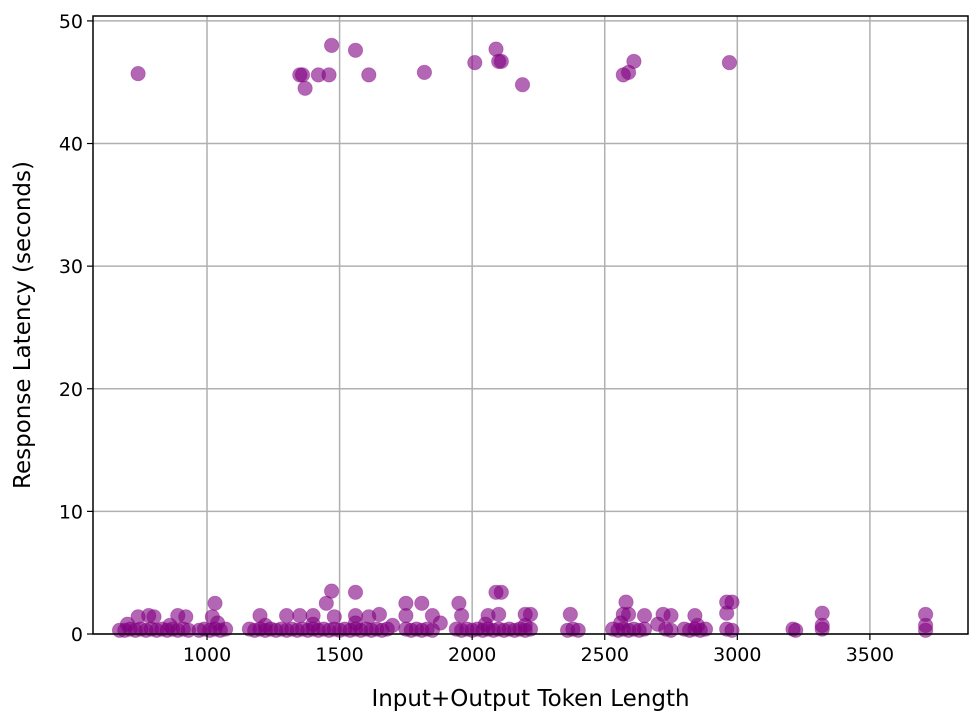 This screenshot has height=723, width=977. What do you see at coordinates (71, 267) in the screenshot?
I see `y-tick-label: 30` at bounding box center [71, 267].